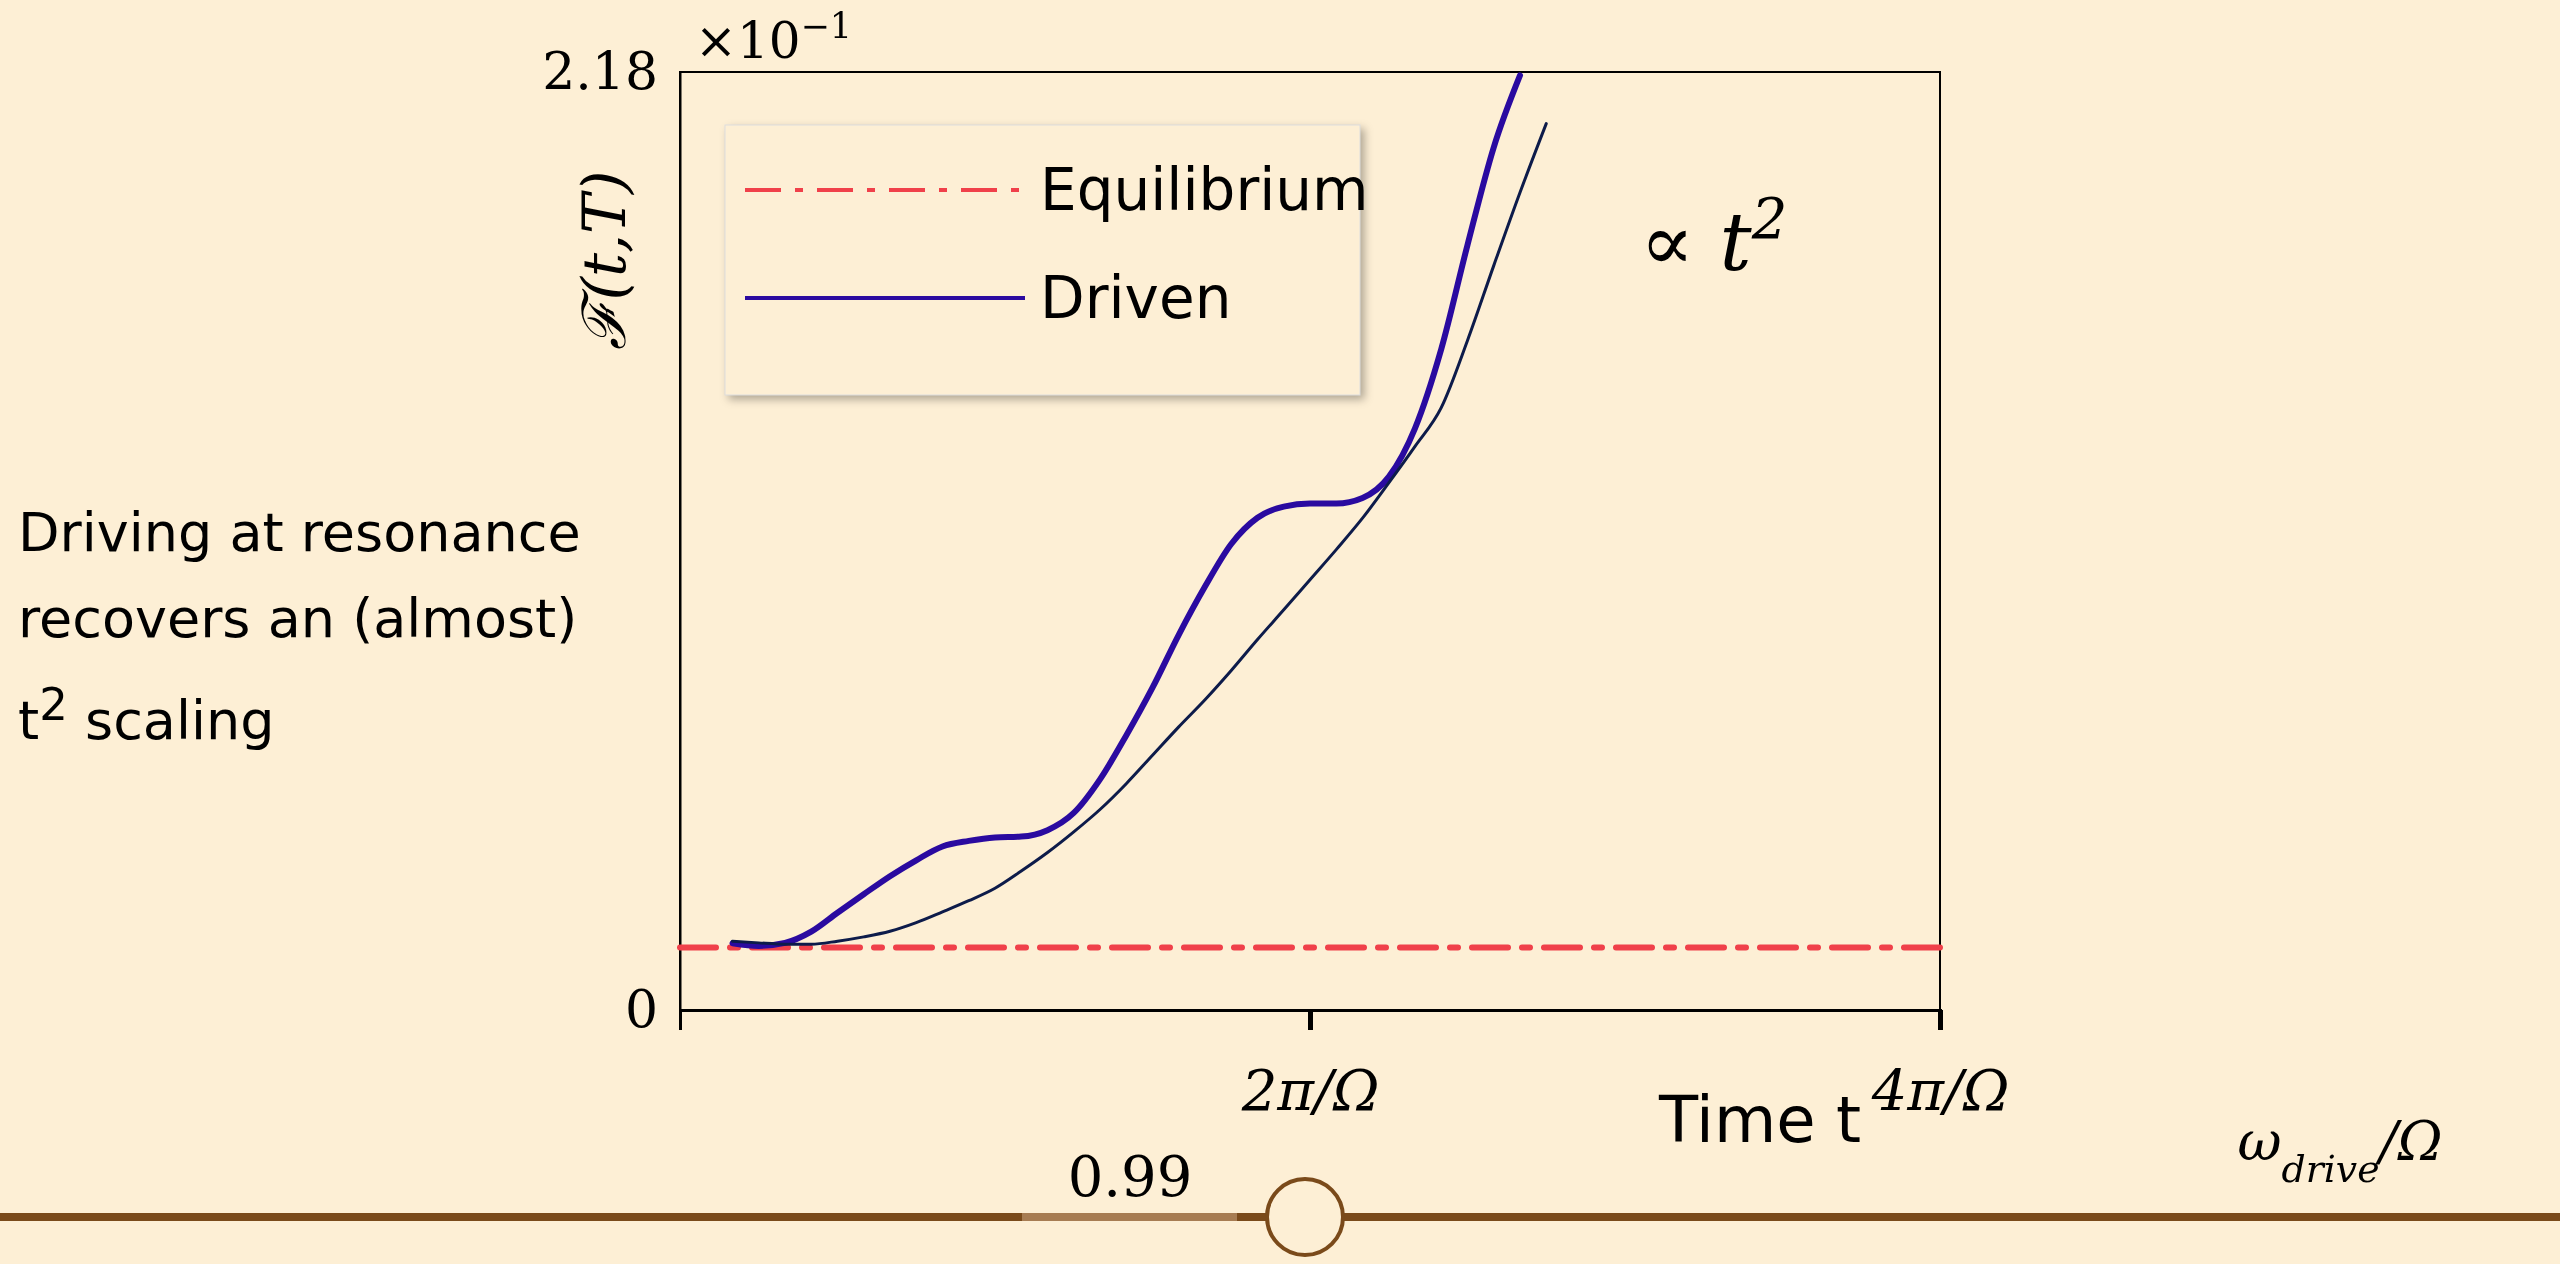  I want to click on text: ×10$^{−1}$, so click(774, 38).